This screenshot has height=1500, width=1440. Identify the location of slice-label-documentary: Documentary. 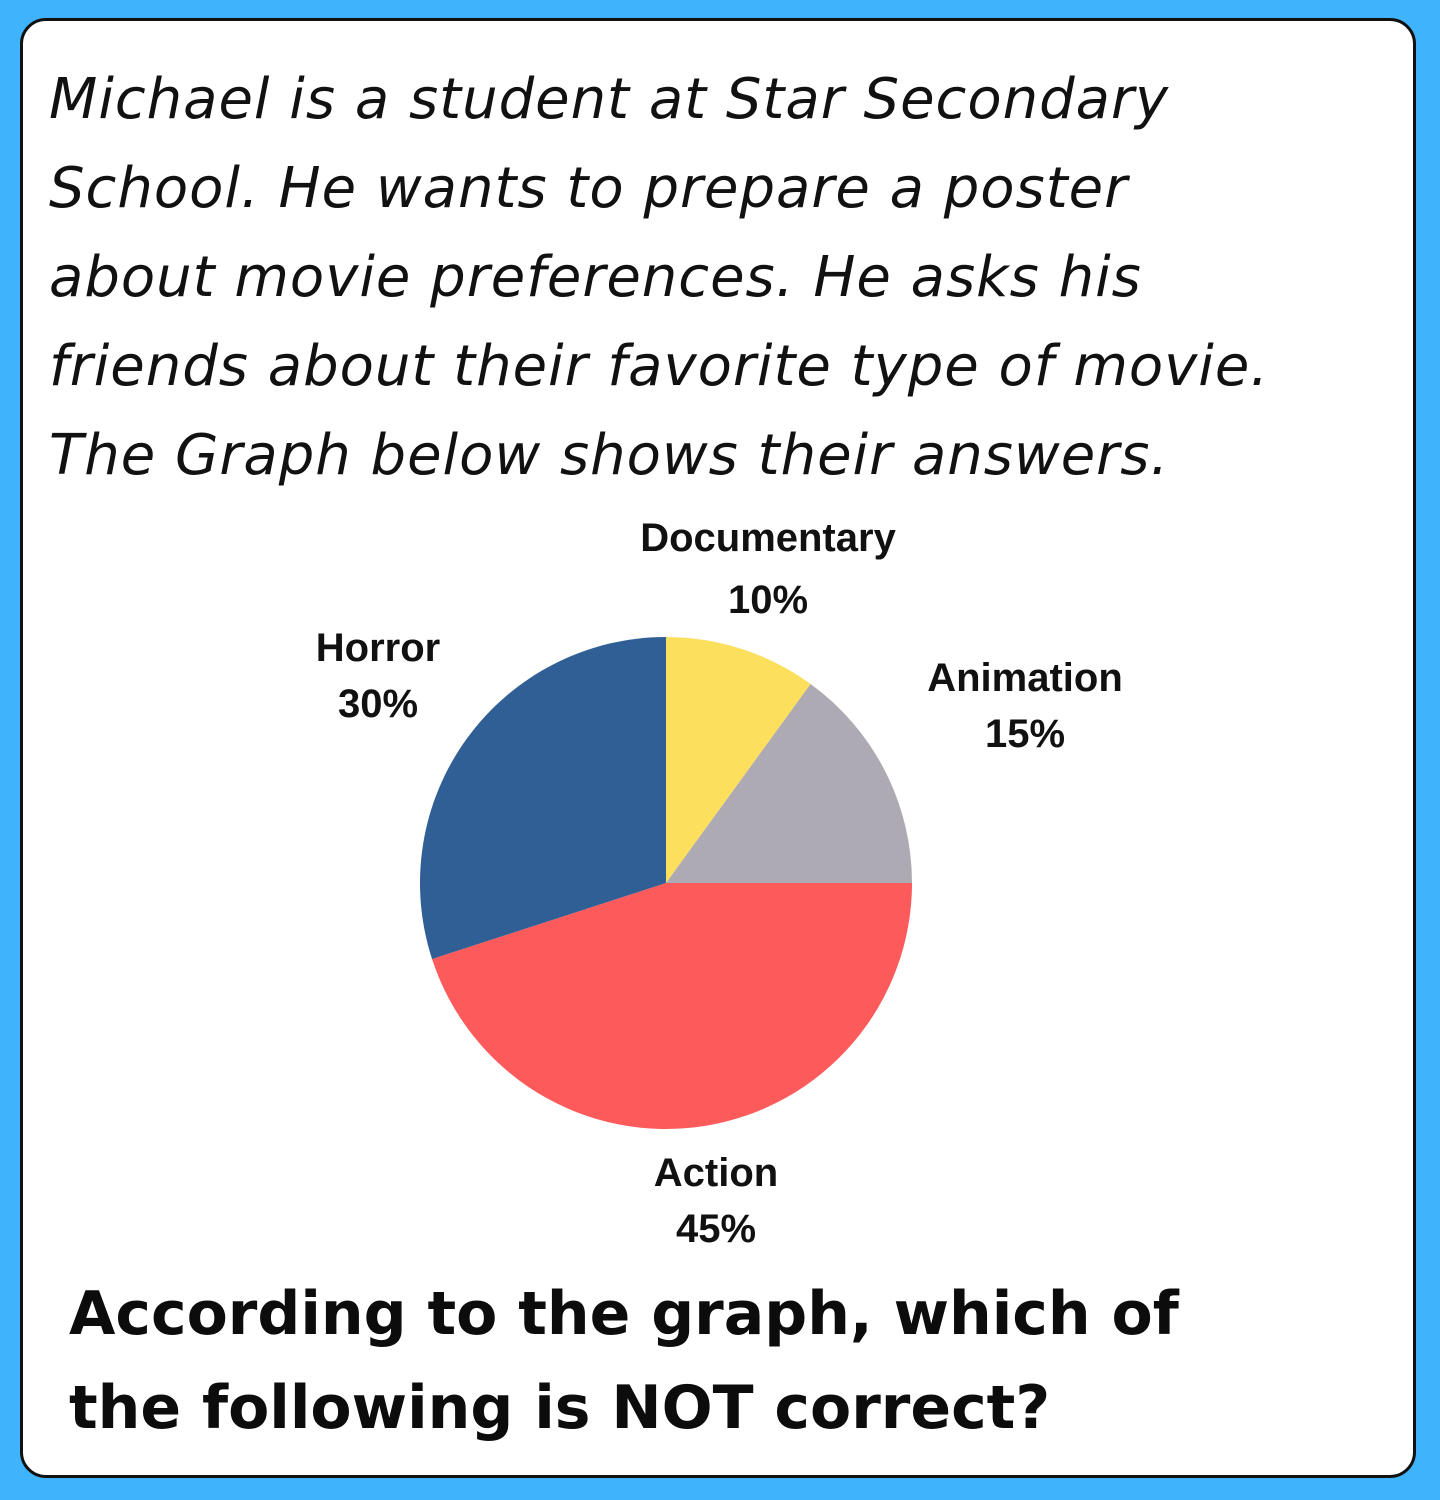
(768, 538).